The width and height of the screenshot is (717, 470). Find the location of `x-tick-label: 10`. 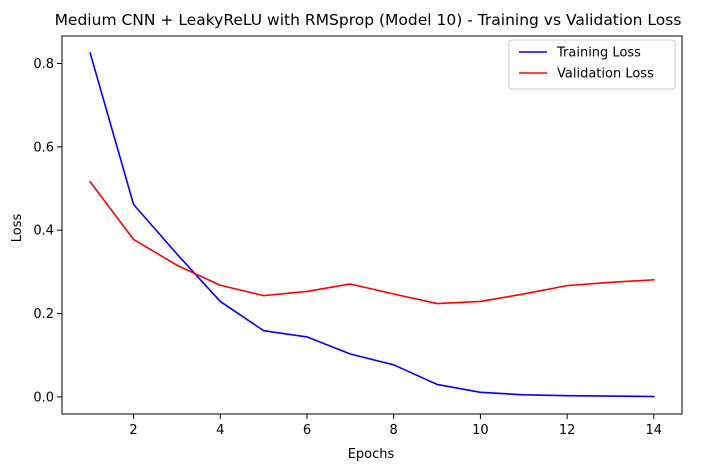

x-tick-label: 10 is located at coordinates (480, 430).